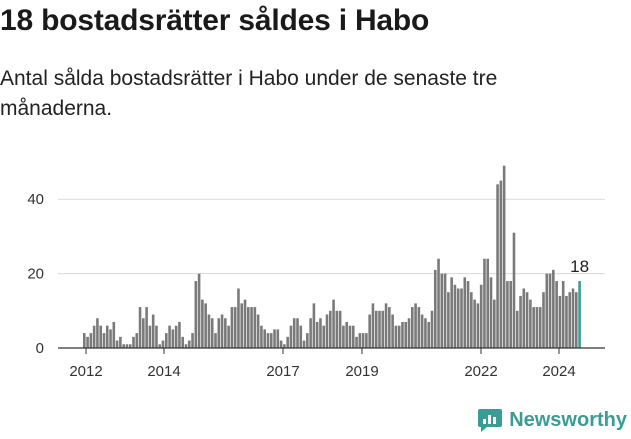 The width and height of the screenshot is (631, 439). Describe the element at coordinates (579, 314) in the screenshot. I see `highlight-bar` at that location.